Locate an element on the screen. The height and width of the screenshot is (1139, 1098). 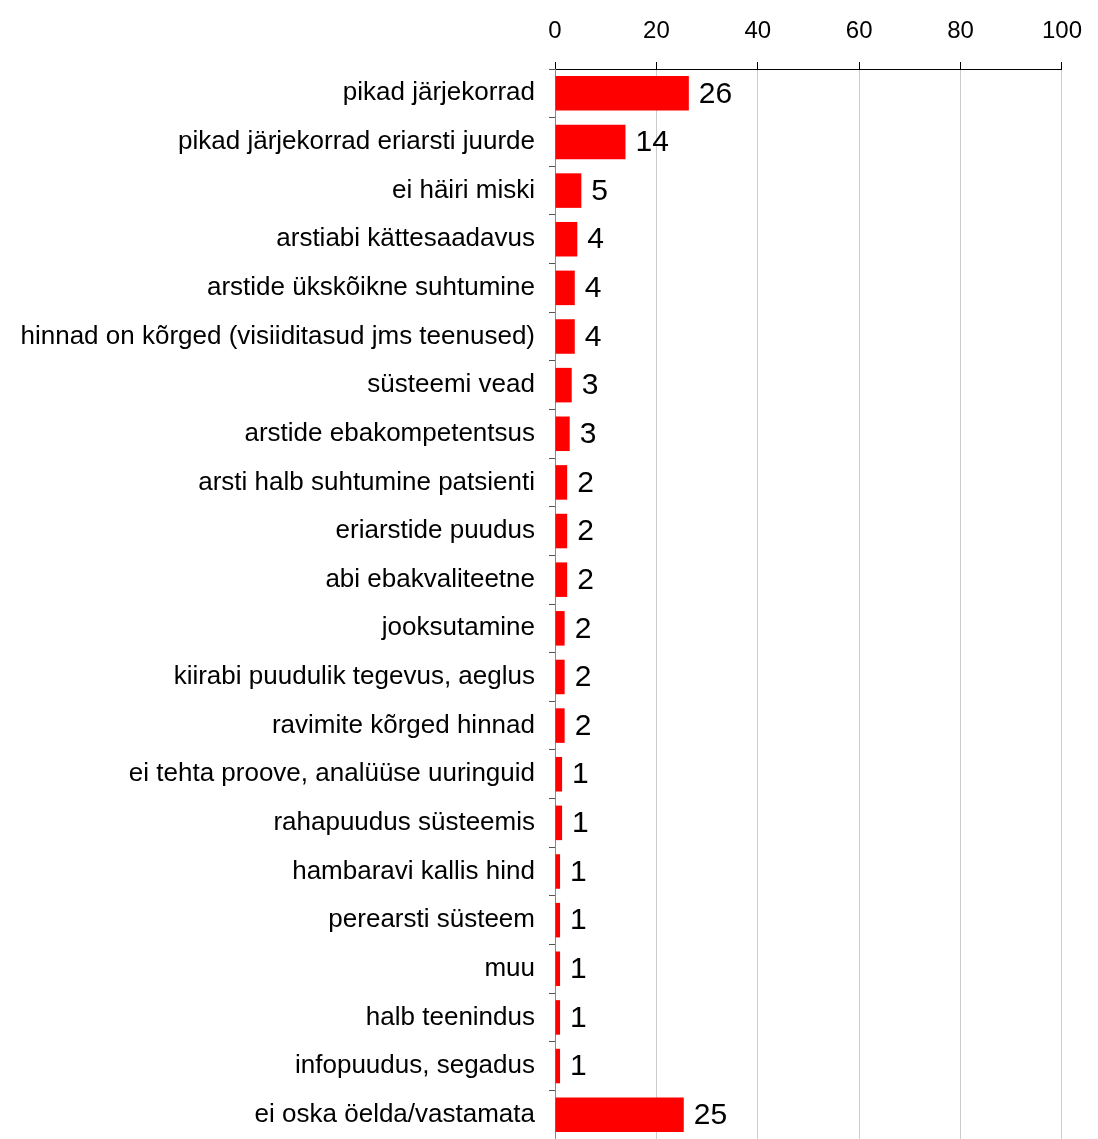
y-tick-label: arsti halb suhtumine patsienti is located at coordinates (366, 480).